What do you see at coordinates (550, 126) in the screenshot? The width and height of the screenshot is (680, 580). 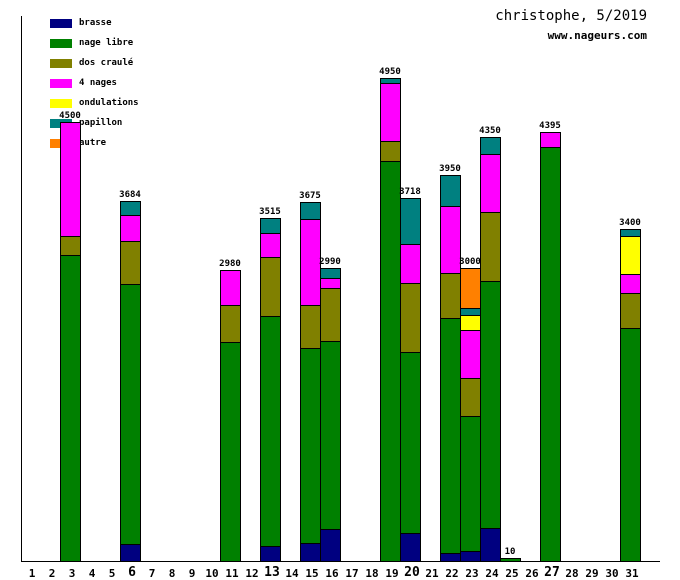 I see `bar-value-label-day-27: 4395` at bounding box center [550, 126].